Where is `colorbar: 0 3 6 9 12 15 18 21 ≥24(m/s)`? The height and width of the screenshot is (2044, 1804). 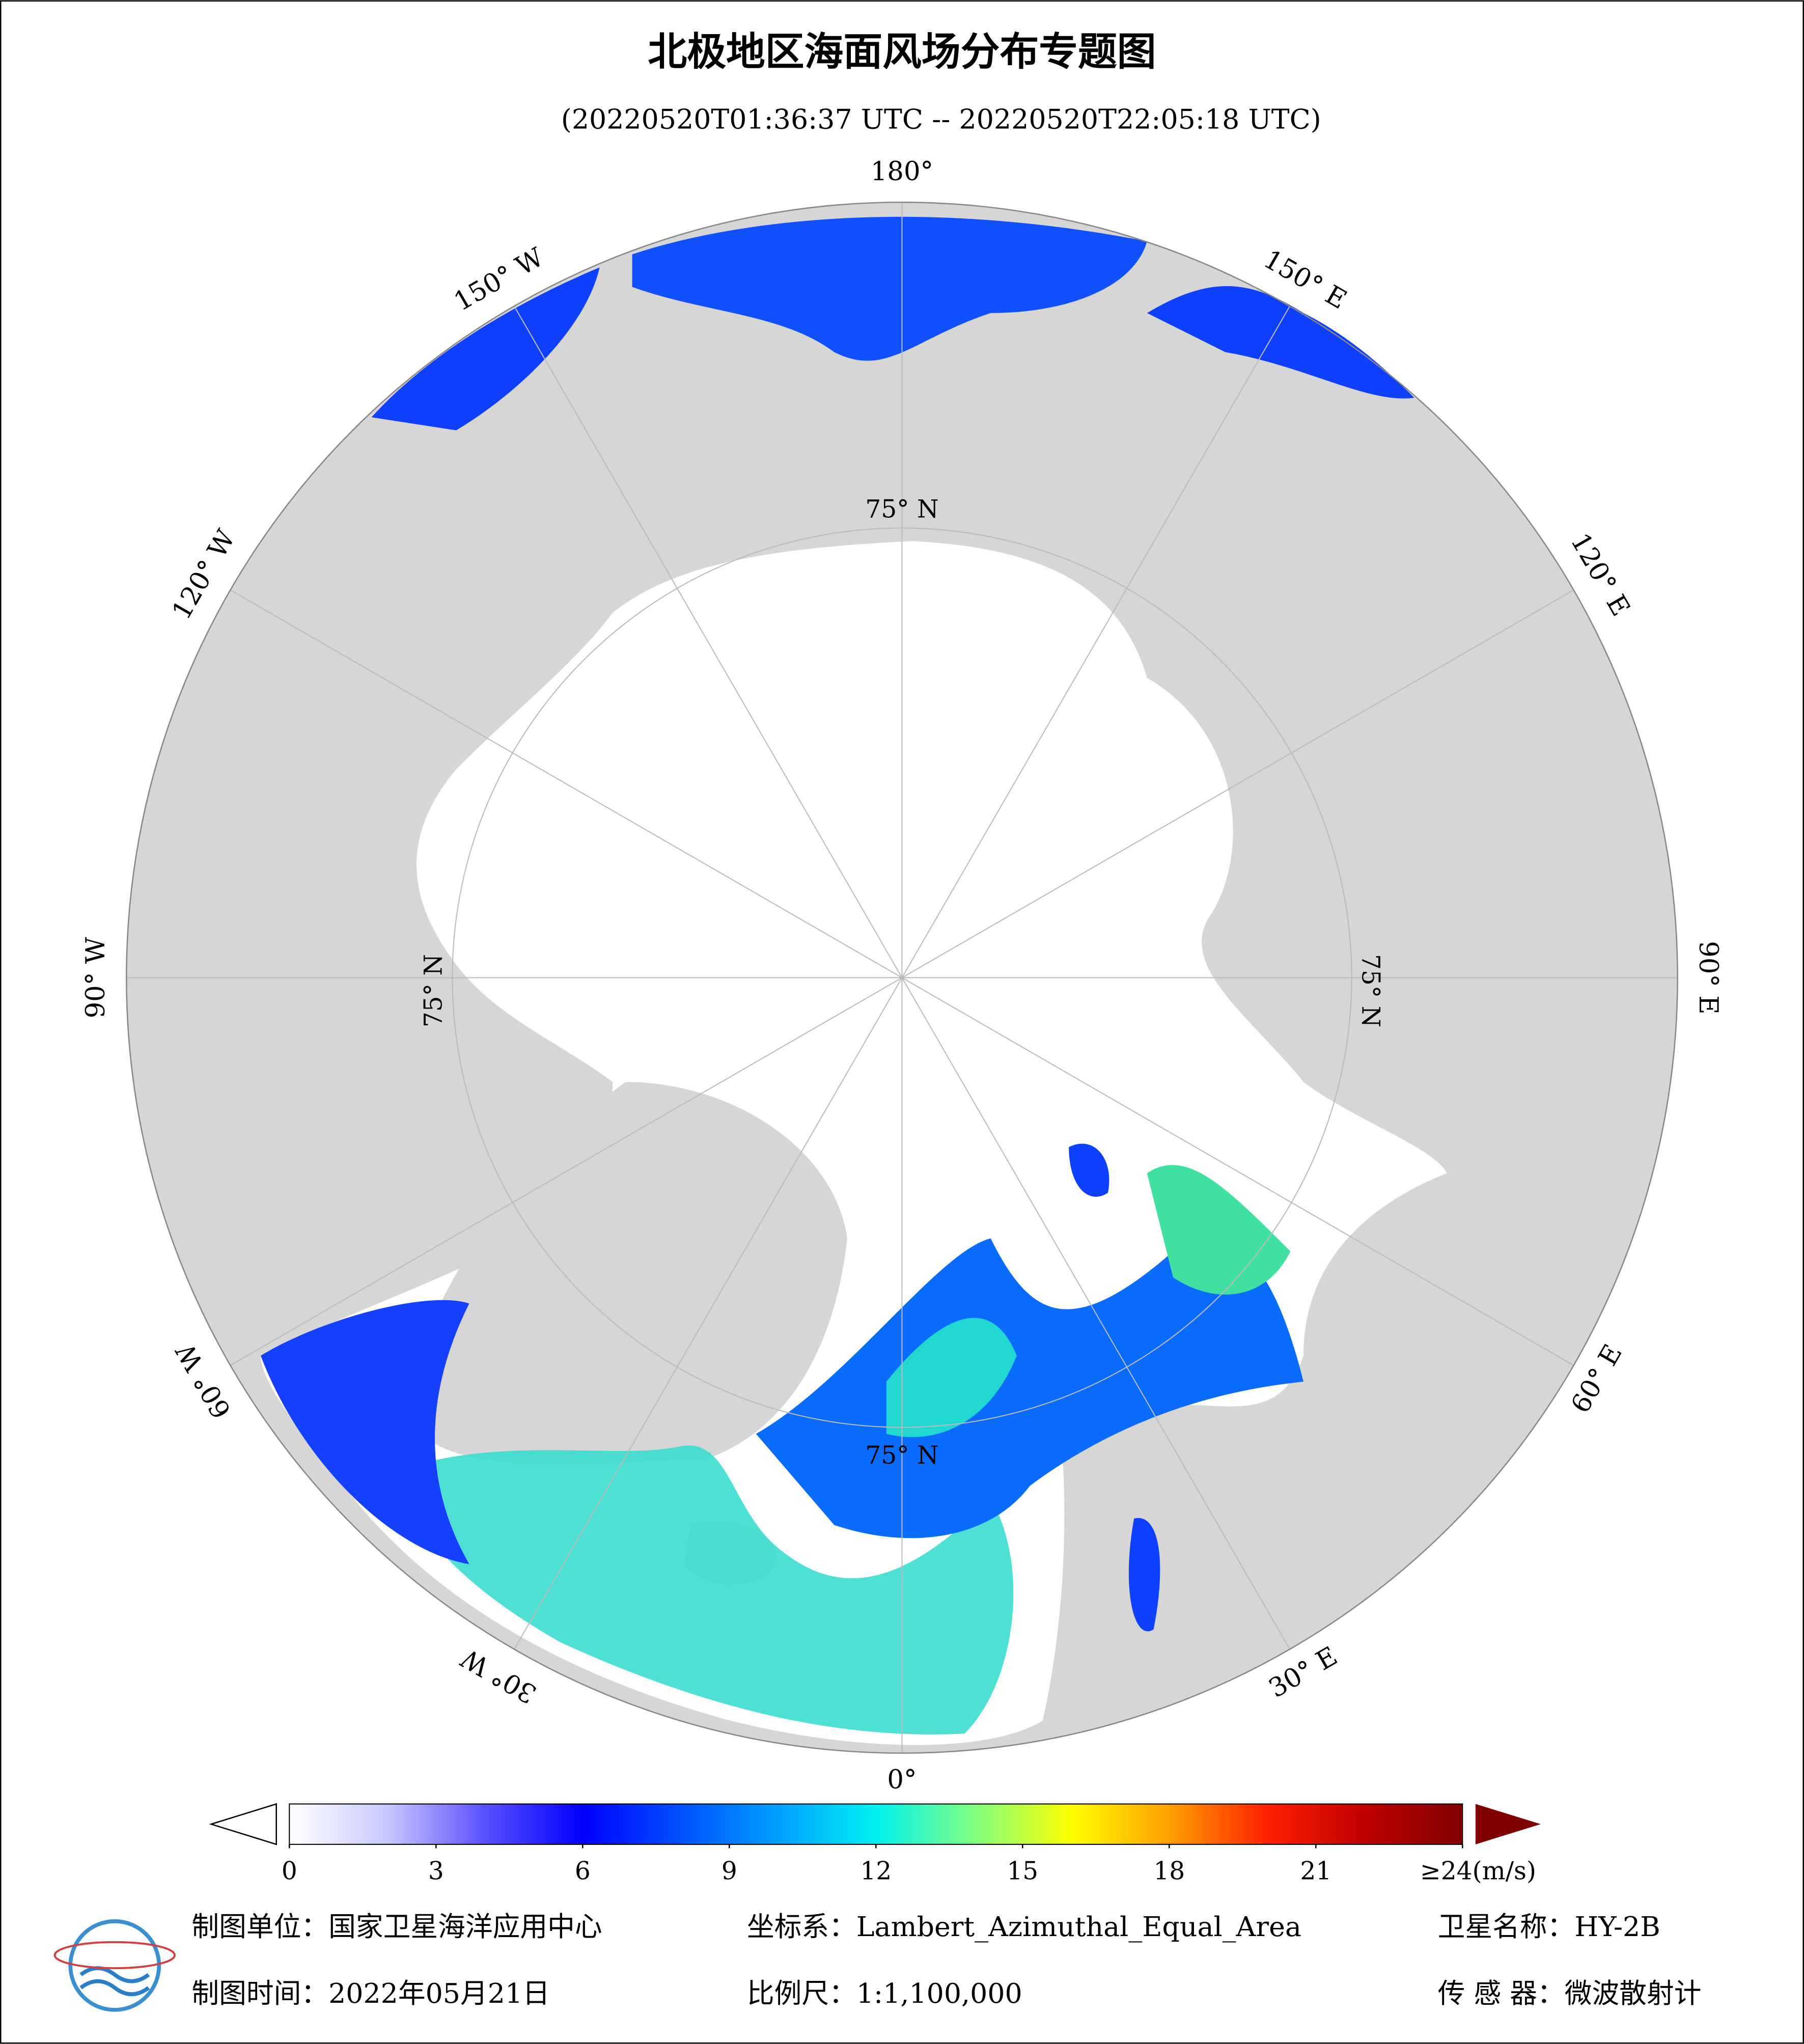
colorbar: 0 3 6 9 12 15 18 21 ≥24(m/s) is located at coordinates (875, 1844).